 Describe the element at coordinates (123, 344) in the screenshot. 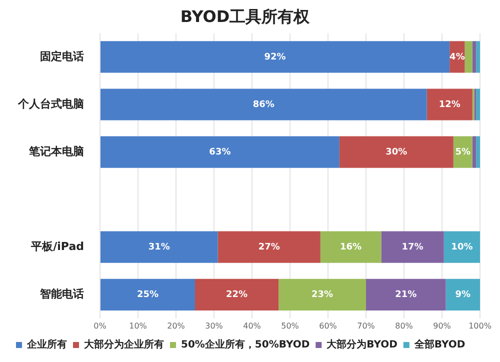

I see `legend-label: 大部分为企业所有` at that location.